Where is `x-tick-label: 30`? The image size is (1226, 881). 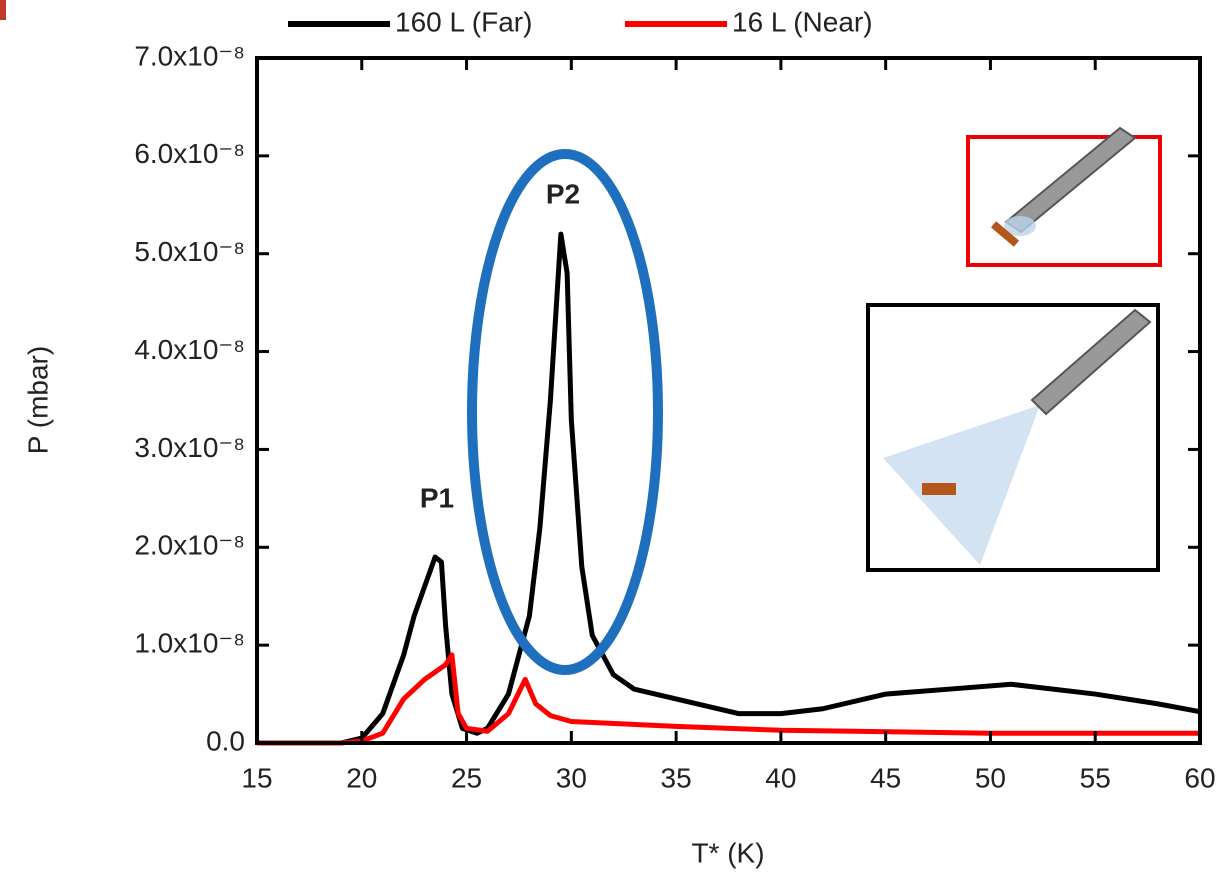 x-tick-label: 30 is located at coordinates (571, 777).